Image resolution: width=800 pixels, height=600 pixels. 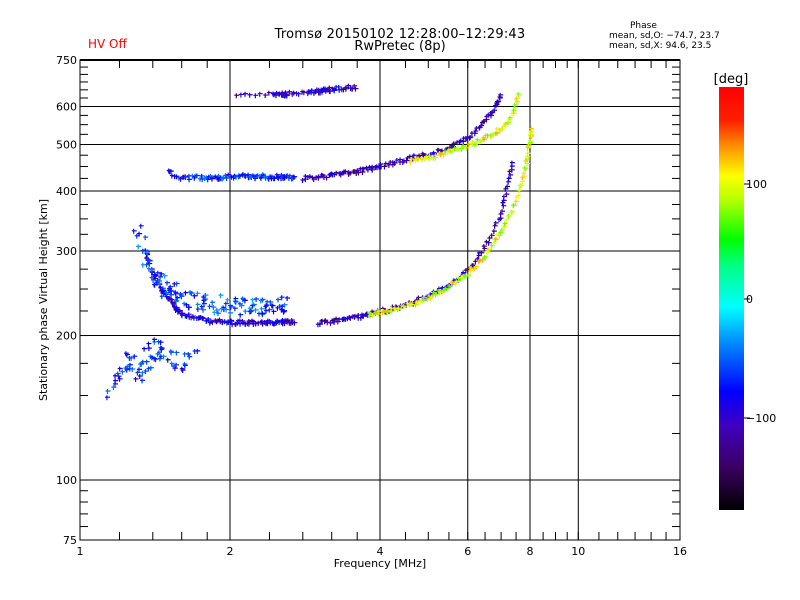 What do you see at coordinates (760, 301) in the screenshot?
I see `colorbar-ticks: −100 0 100` at bounding box center [760, 301].